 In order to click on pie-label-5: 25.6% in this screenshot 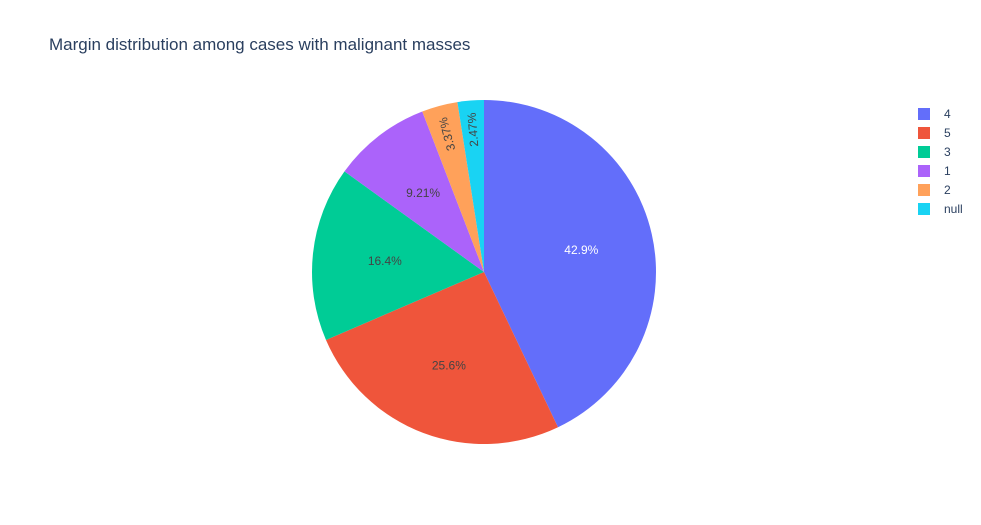, I will do `click(449, 365)`.